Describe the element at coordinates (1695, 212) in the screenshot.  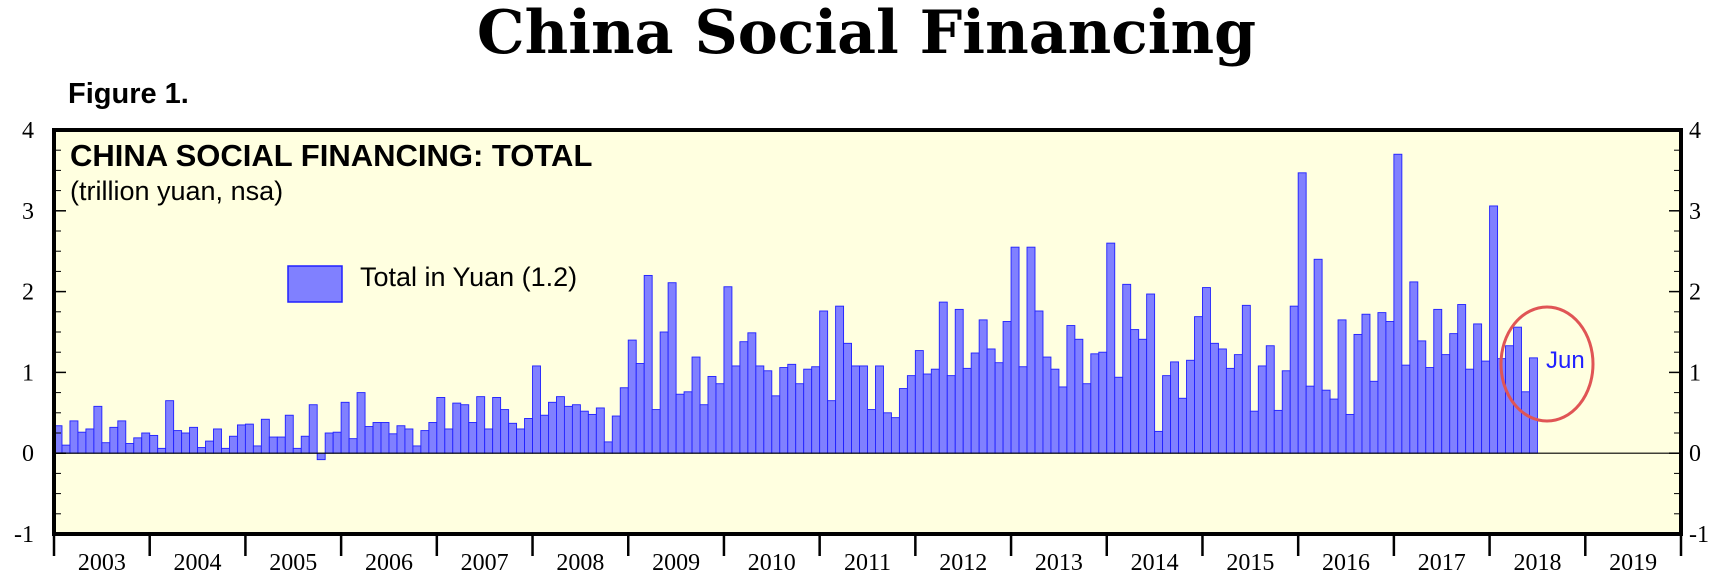
I see `y-tick-label-right: 3` at that location.